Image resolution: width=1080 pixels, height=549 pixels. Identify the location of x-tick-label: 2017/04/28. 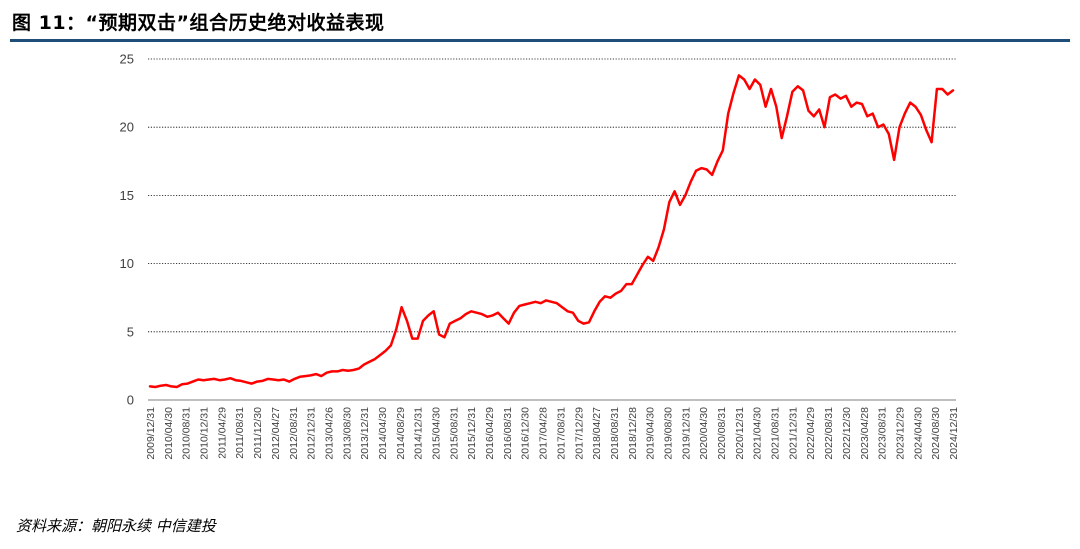
(544, 433).